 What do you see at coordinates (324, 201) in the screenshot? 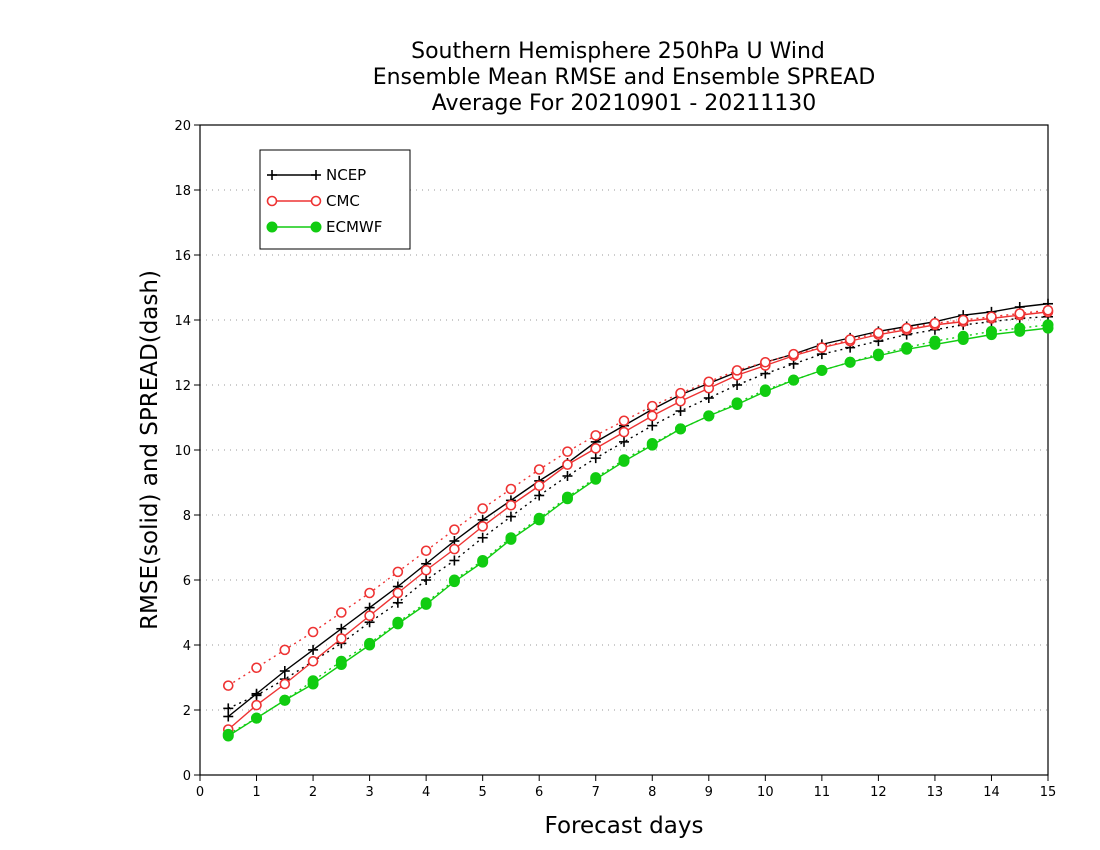
I see `legend-items: NCEP CMC ECMWF` at bounding box center [324, 201].